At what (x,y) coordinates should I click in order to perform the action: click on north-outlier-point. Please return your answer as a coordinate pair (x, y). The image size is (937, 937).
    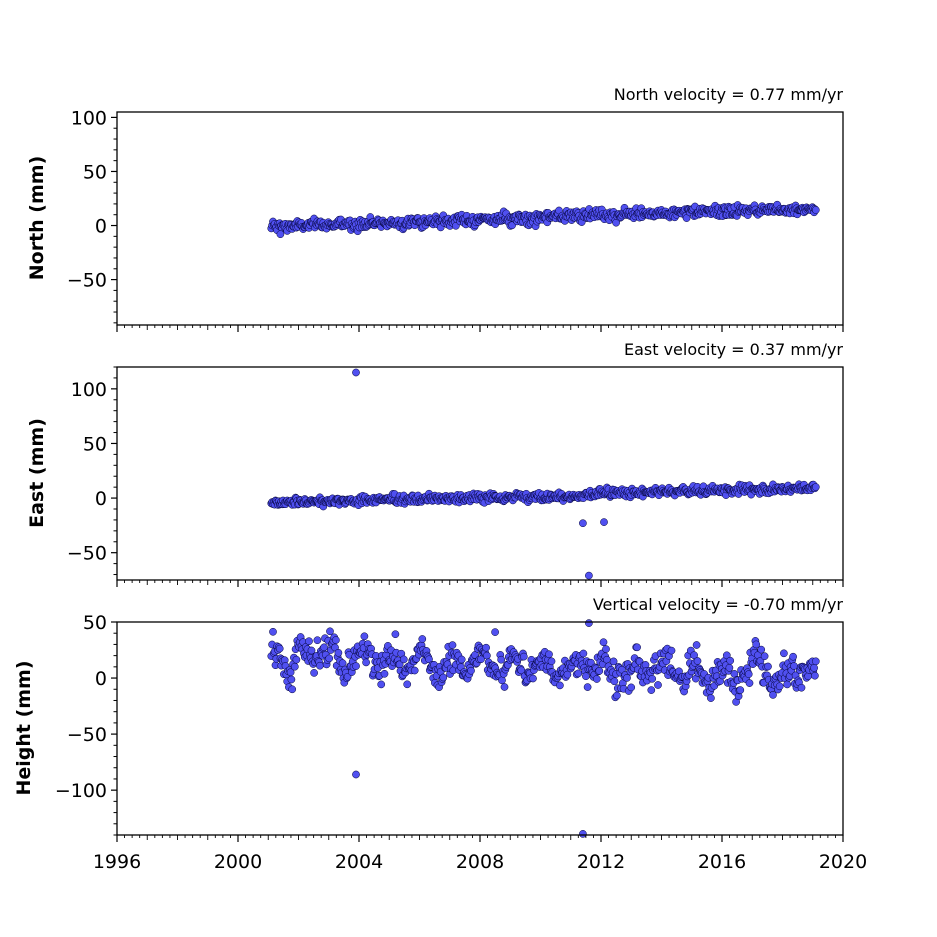
    Looking at the image, I should click on (280, 234).